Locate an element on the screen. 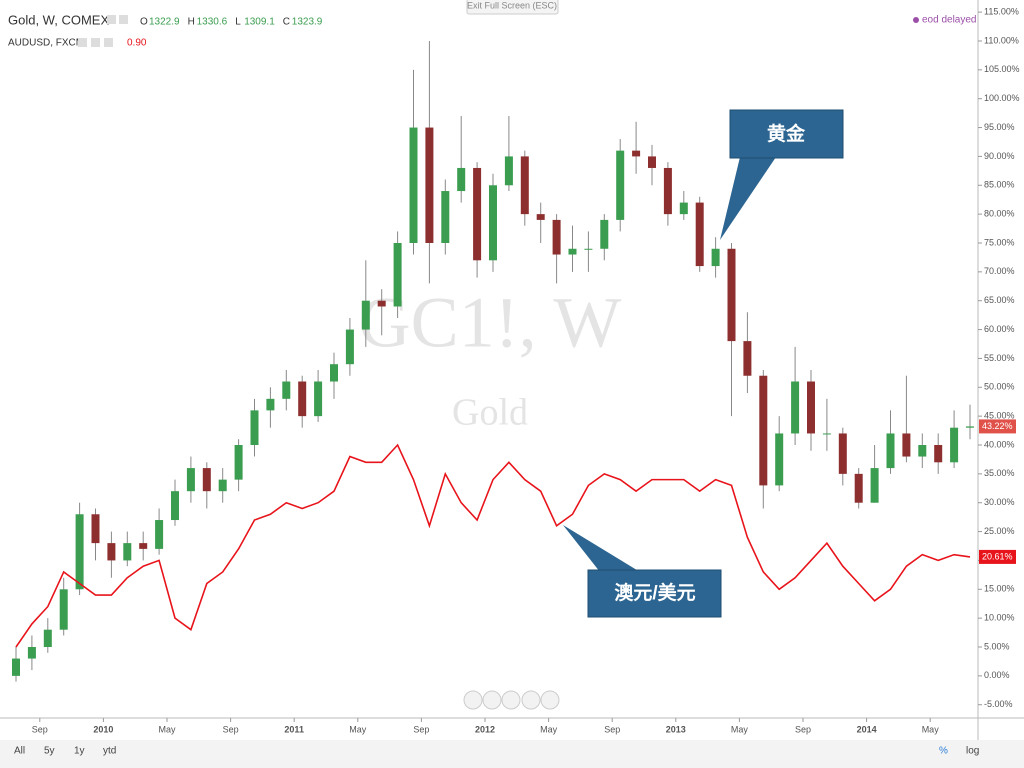  y-tick-label: 75.00% is located at coordinates (999, 242).